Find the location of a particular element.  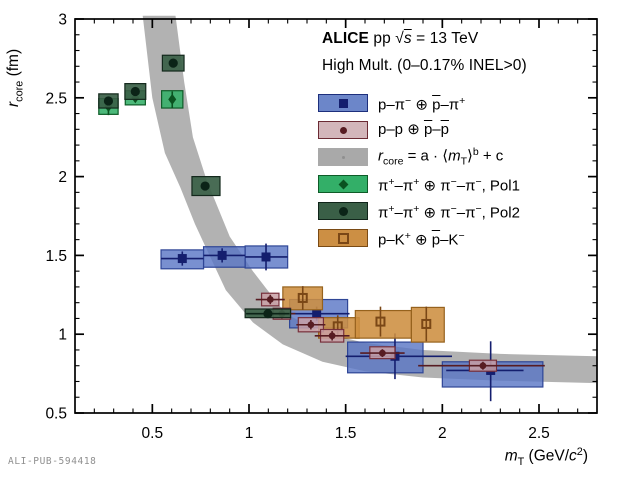

legend-label-p-K: p–K+ ⊕ p–K− is located at coordinates (421, 239).